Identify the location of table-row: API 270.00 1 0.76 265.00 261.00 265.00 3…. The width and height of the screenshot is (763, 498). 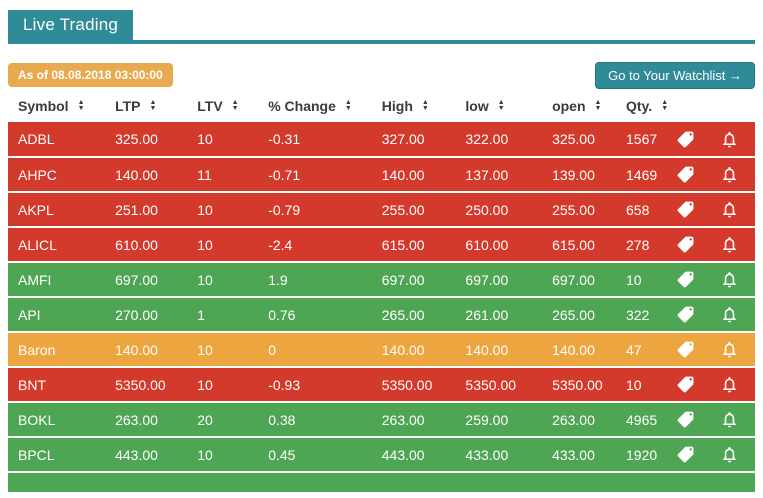
(381, 315).